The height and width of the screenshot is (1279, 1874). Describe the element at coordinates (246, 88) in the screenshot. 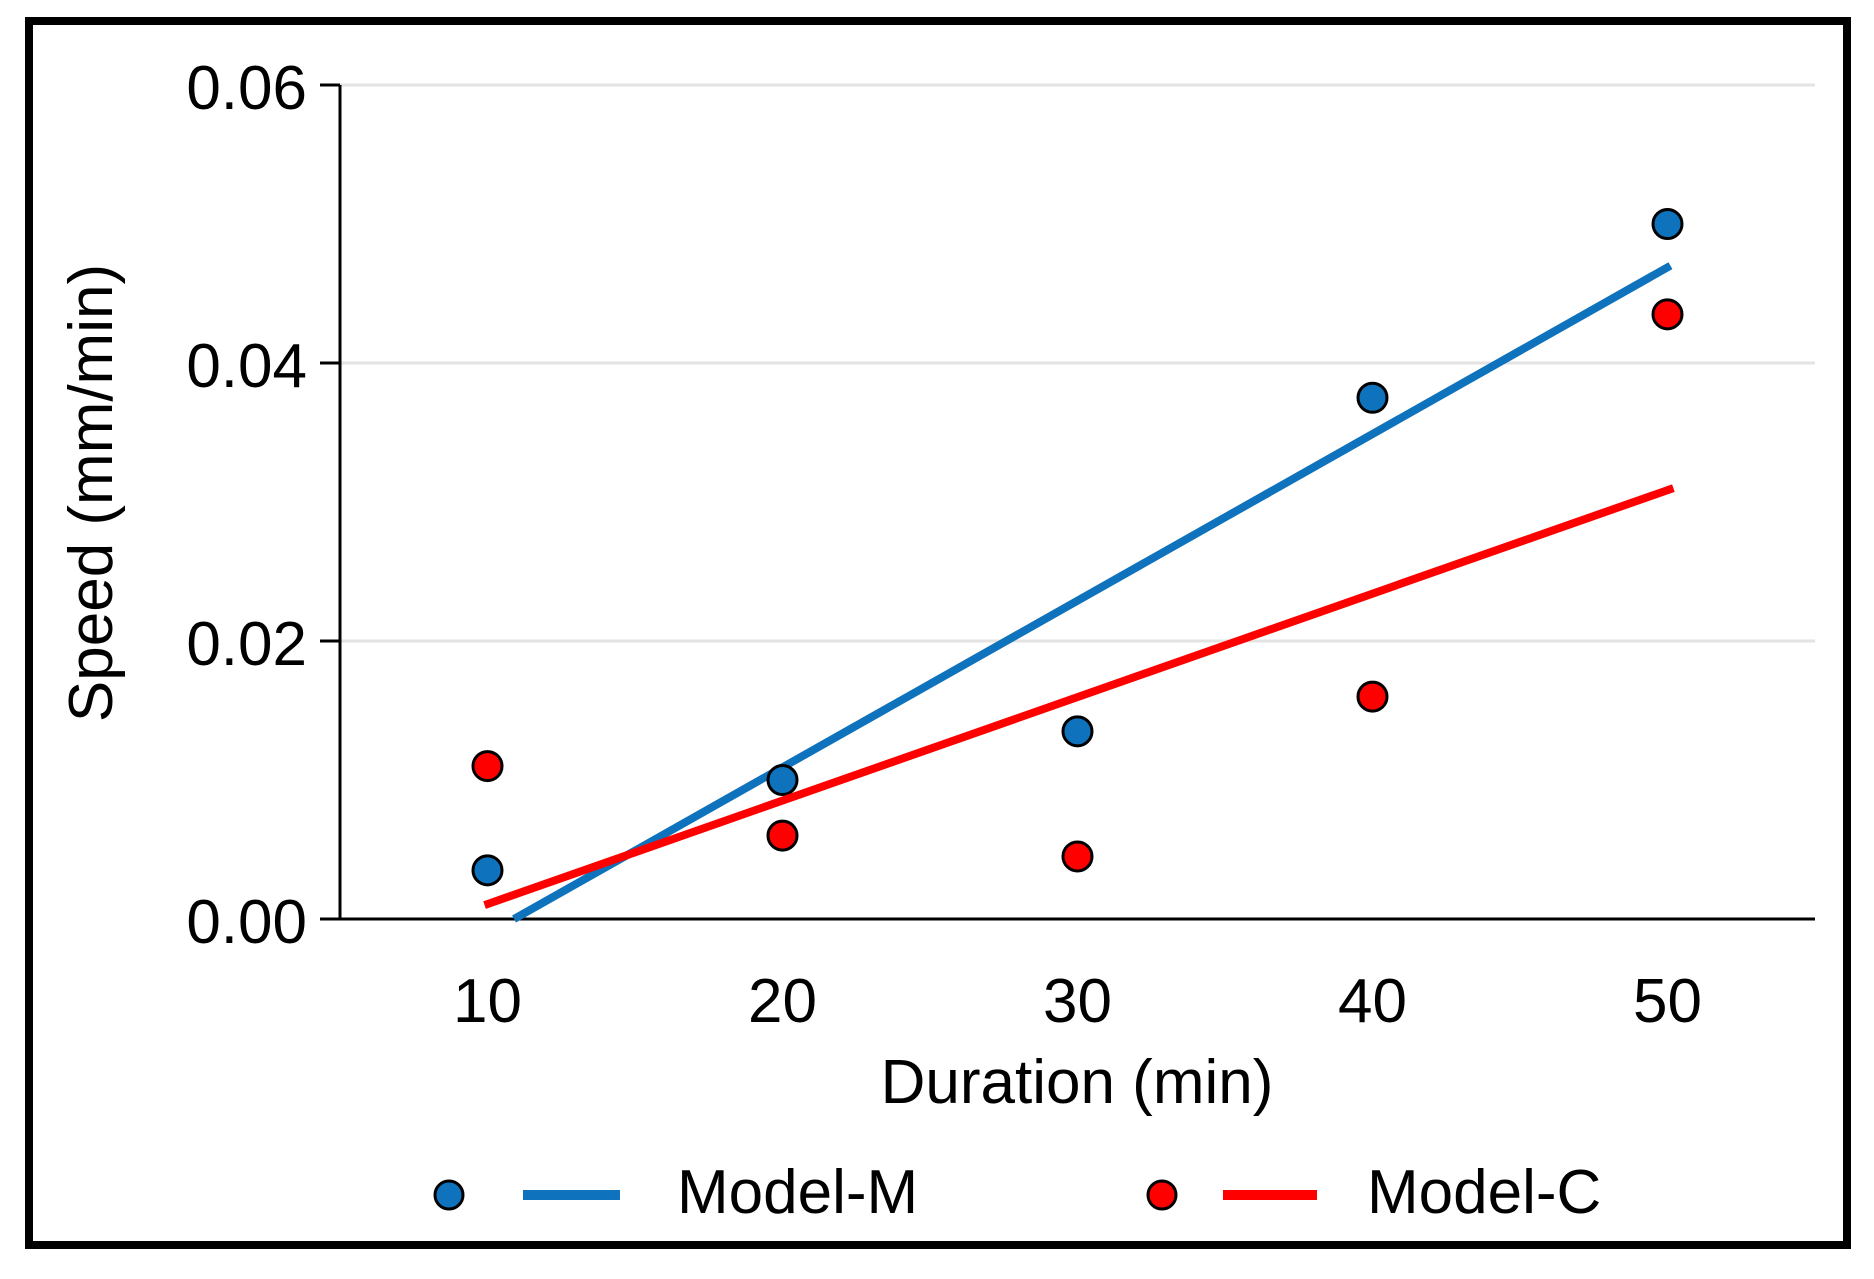

I see `y-tick-label: 0.06` at that location.